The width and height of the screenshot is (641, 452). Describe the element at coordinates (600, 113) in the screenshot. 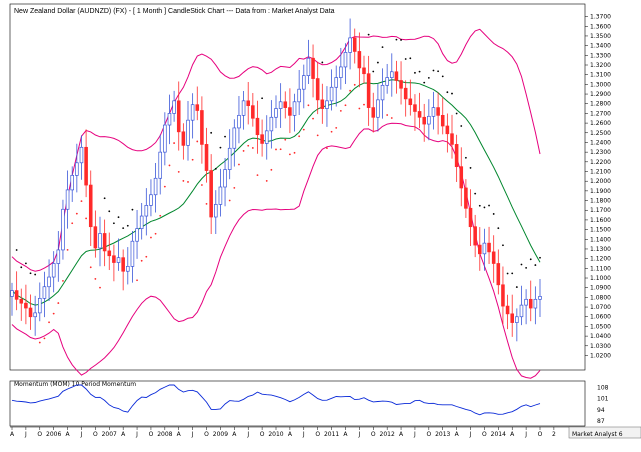

I see `y-tick-label: 1.2700` at that location.